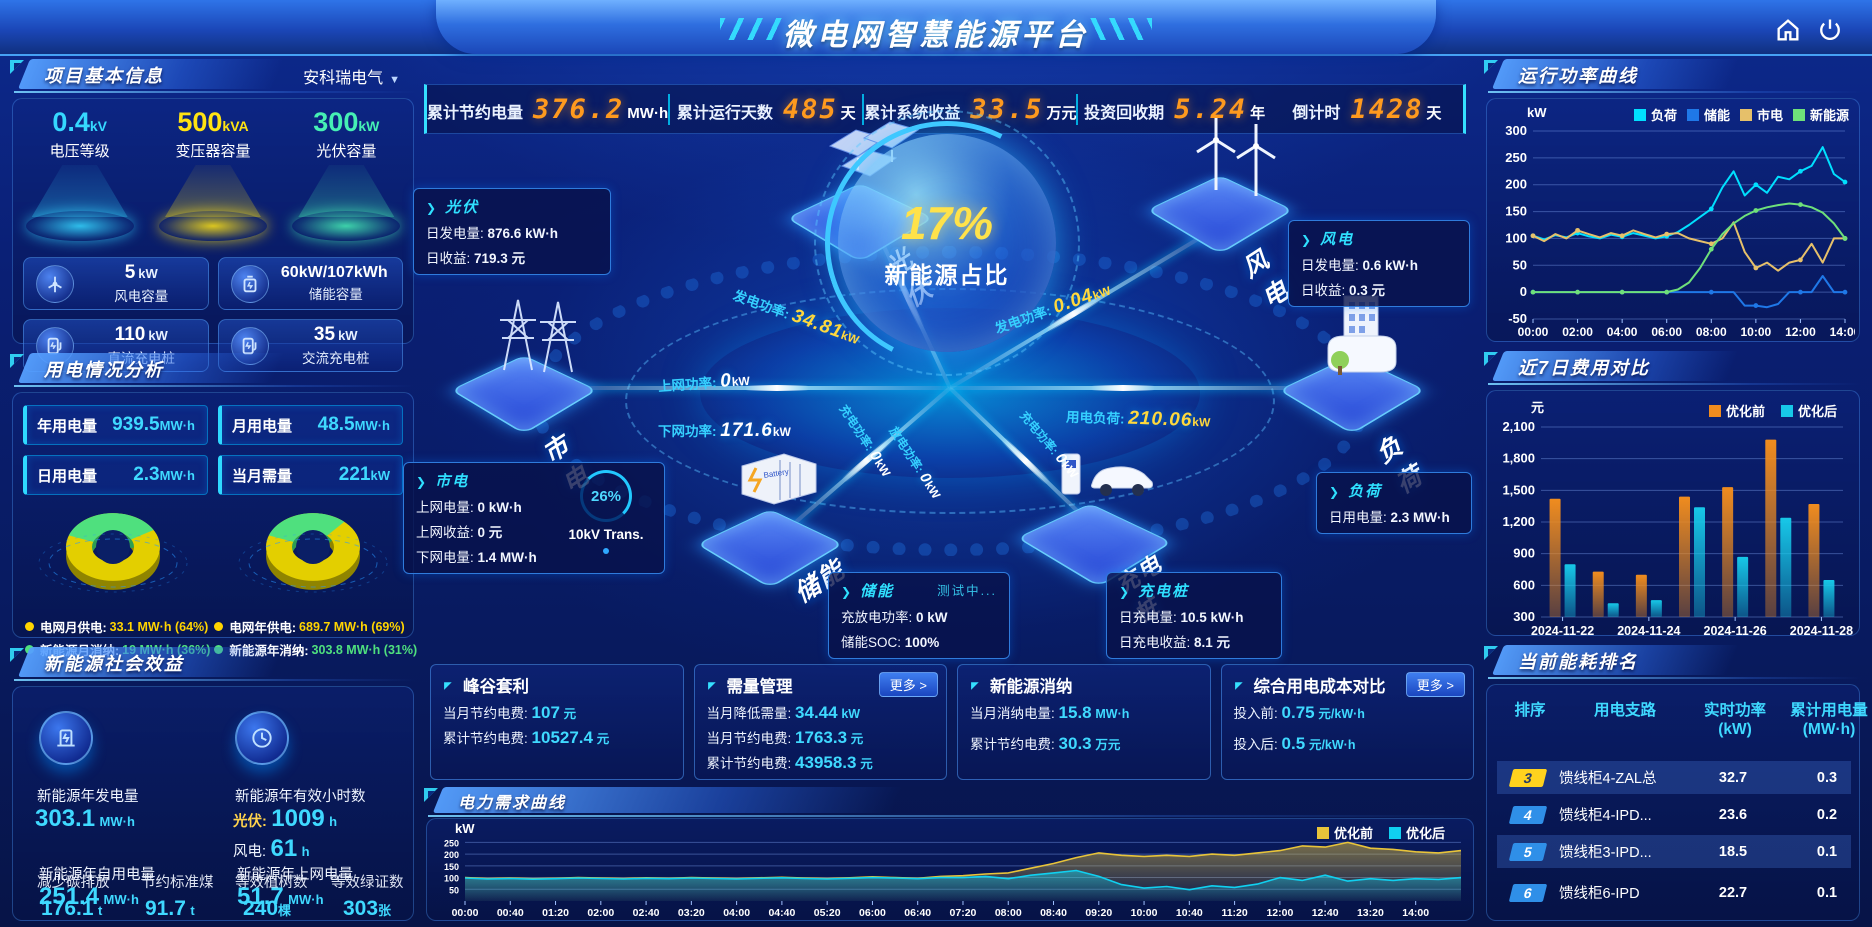 Image resolution: width=1872 pixels, height=927 pixels. What do you see at coordinates (781, 913) in the screenshot?
I see `svg-text: 04:40` at bounding box center [781, 913].